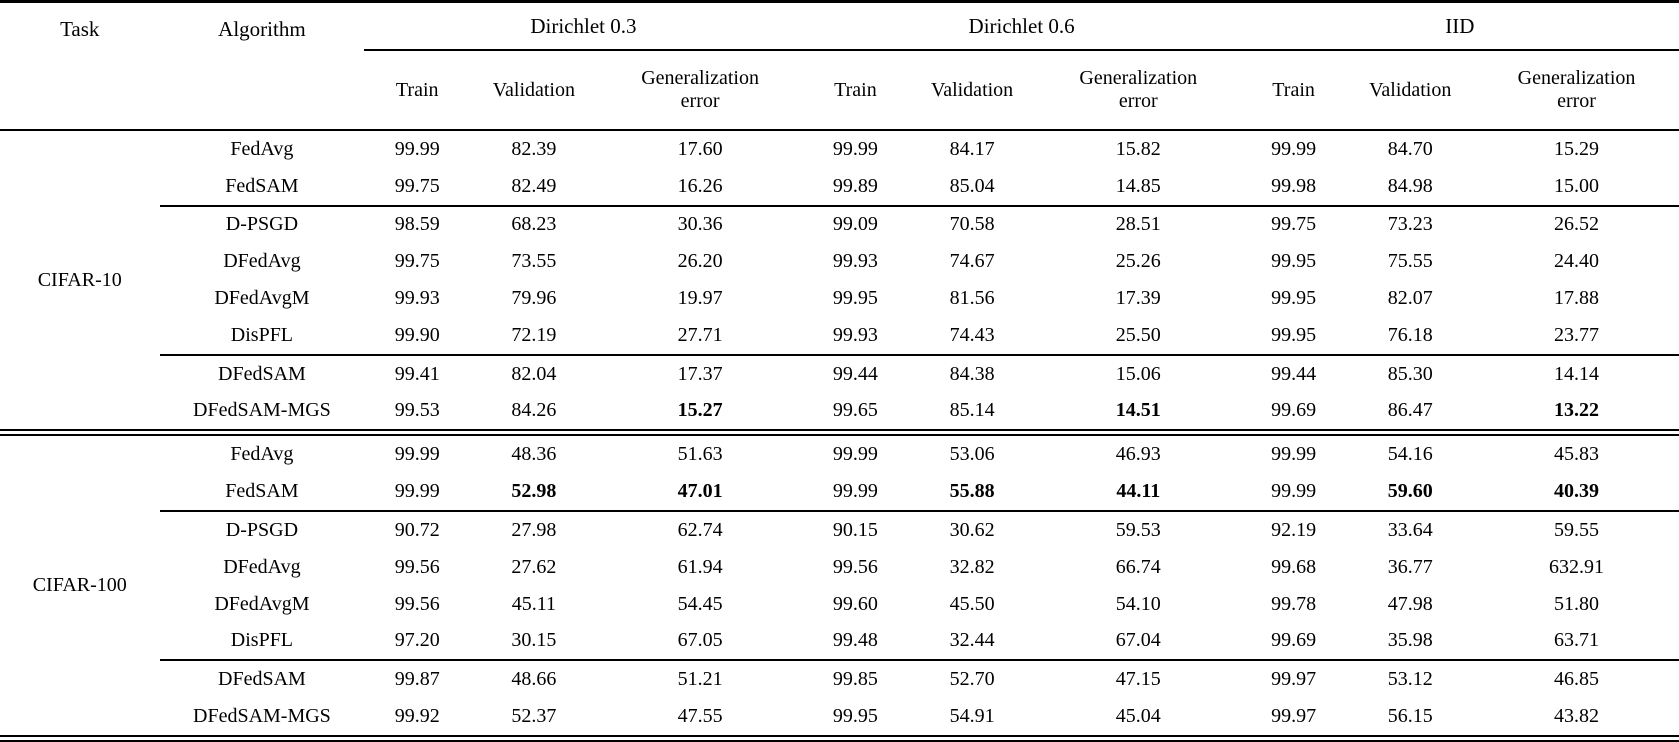  Describe the element at coordinates (1294, 185) in the screenshot. I see `value-cell: 99.98` at that location.